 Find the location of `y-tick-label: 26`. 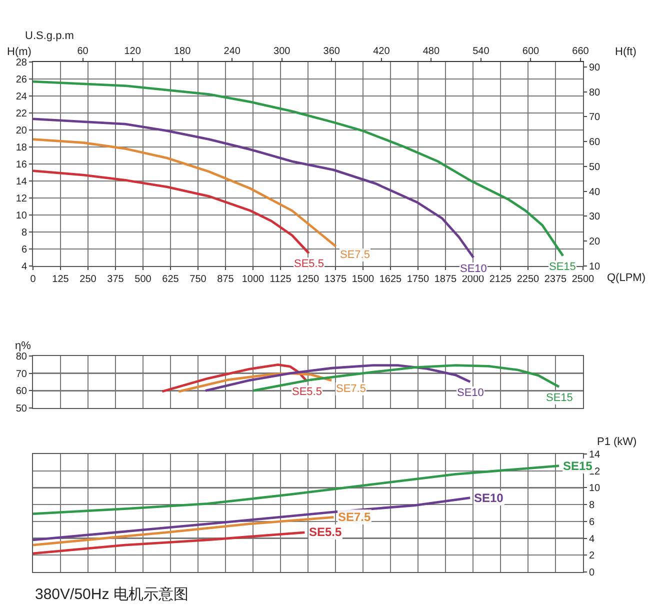

y-tick-label: 26 is located at coordinates (22, 80).